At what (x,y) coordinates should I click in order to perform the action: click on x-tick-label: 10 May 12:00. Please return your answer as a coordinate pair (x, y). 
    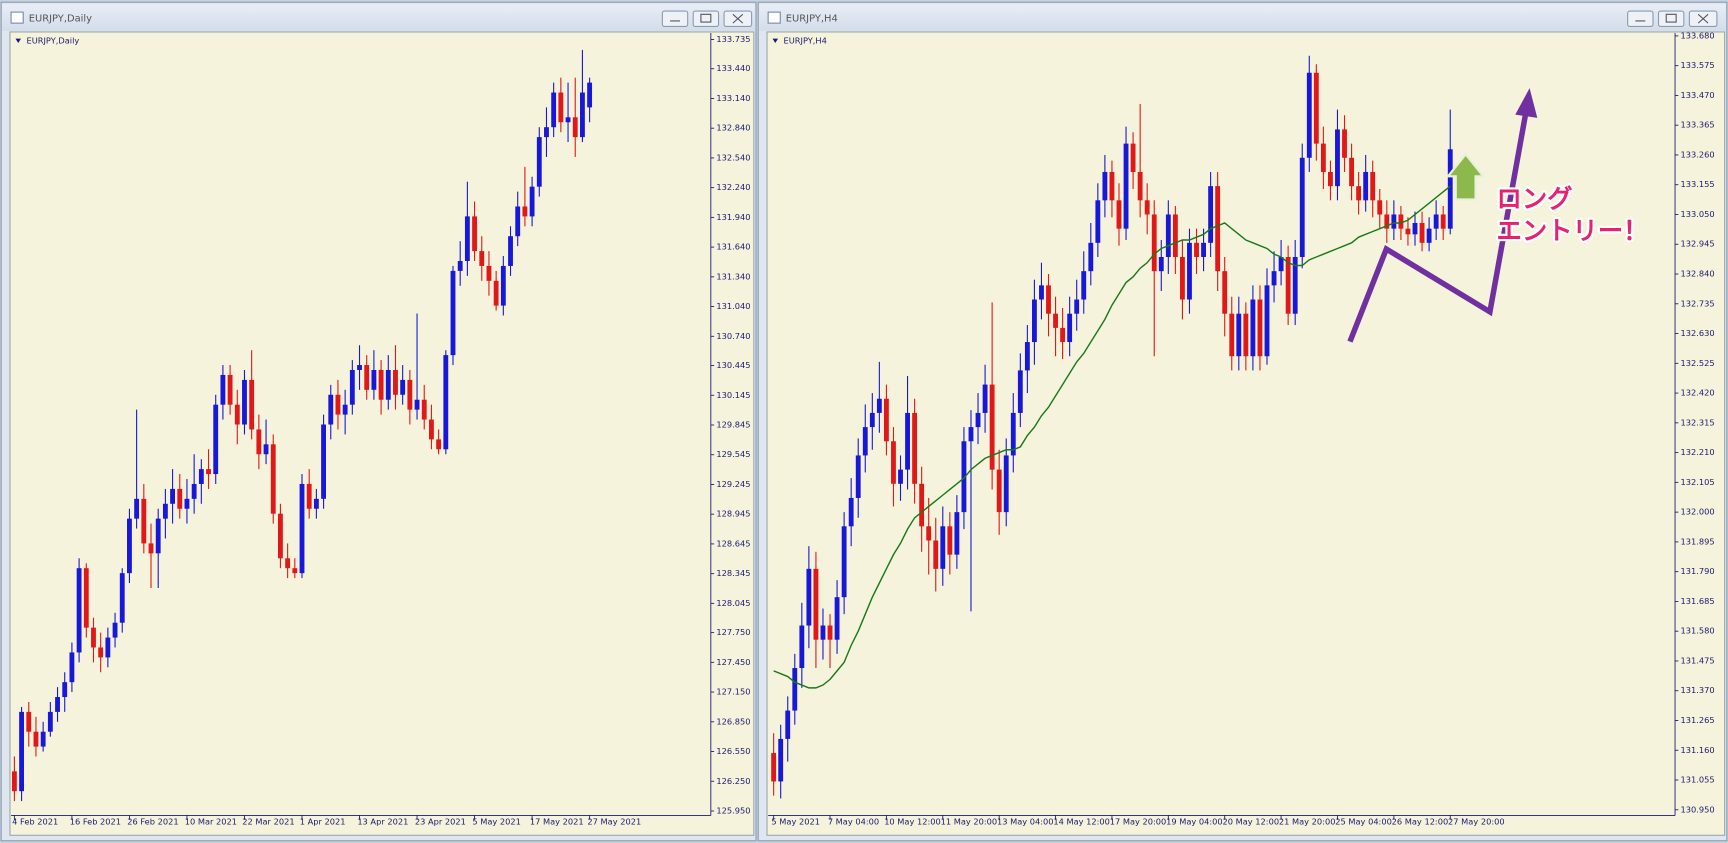
    Looking at the image, I should click on (912, 822).